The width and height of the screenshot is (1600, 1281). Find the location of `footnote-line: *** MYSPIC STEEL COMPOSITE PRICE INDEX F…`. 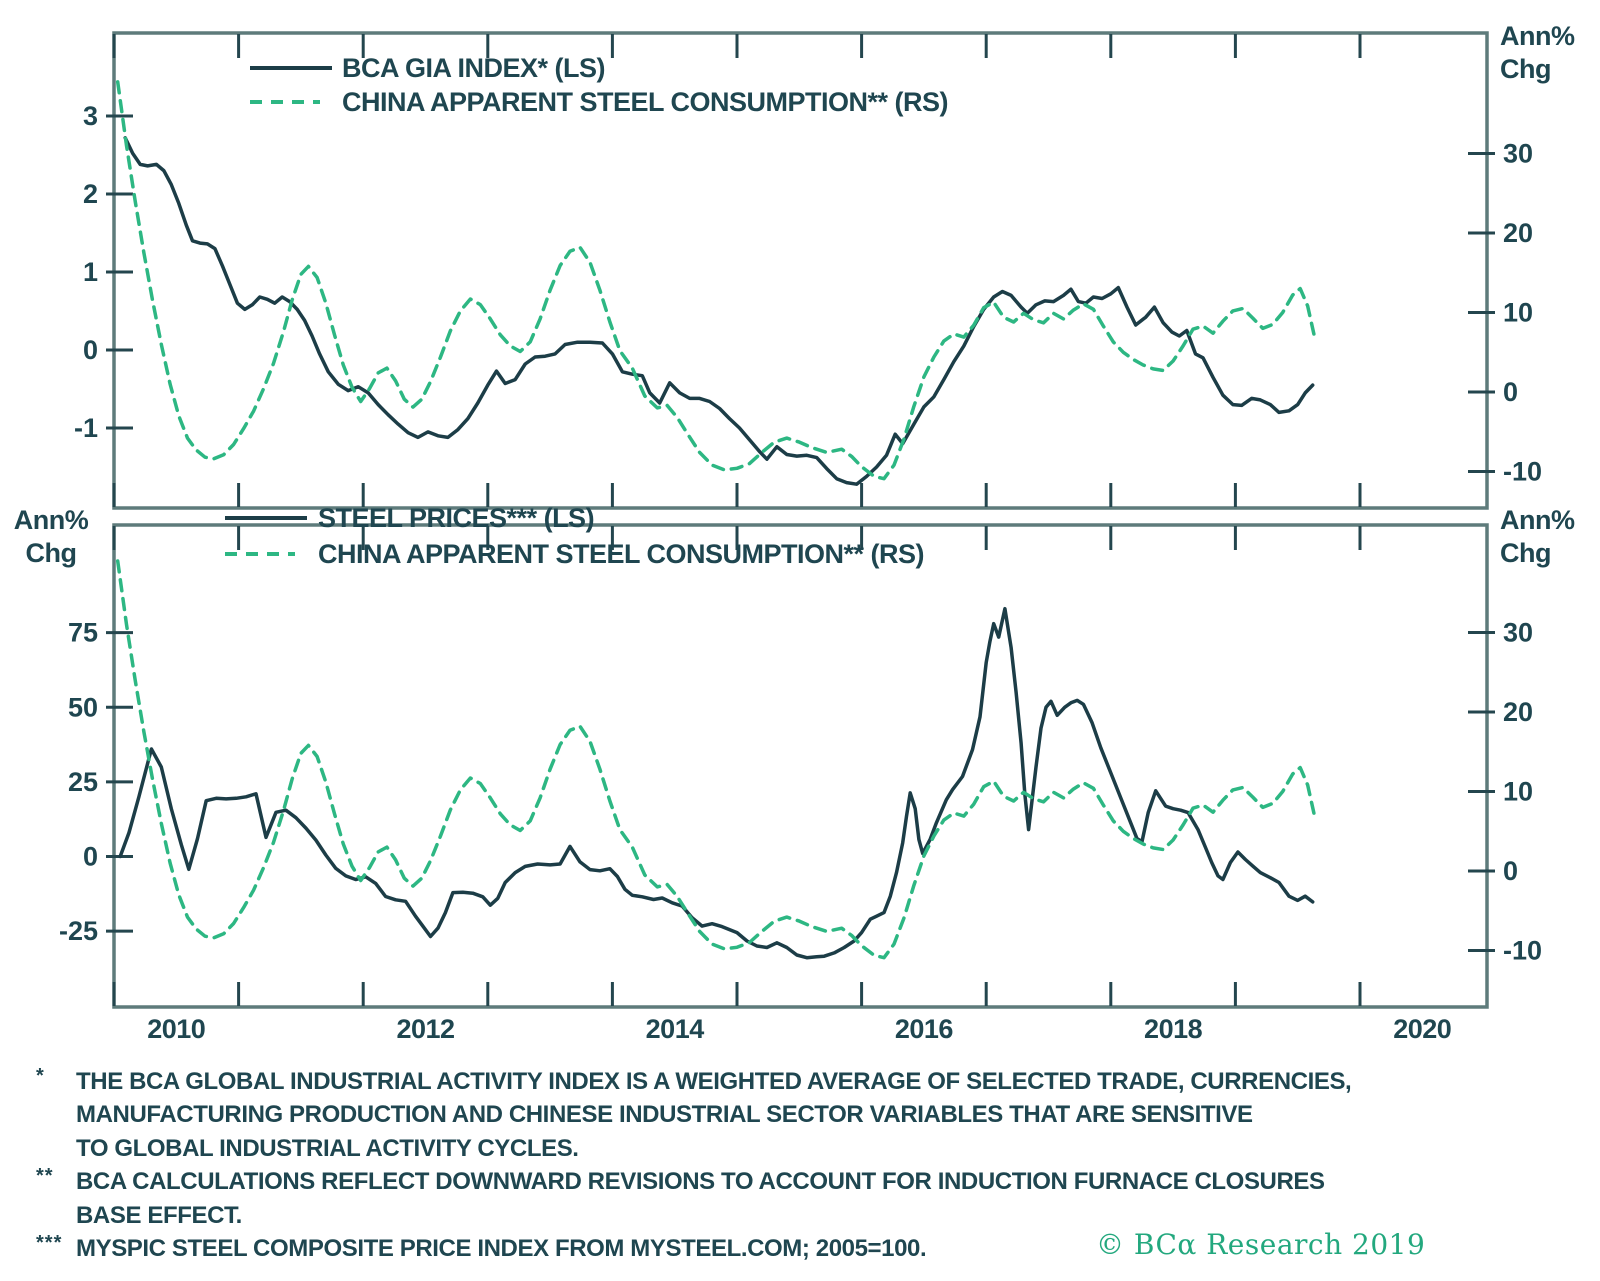

footnote-line: *** MYSPIC STEEL COMPOSITE PRICE INDEX F… is located at coordinates (806, 1249).